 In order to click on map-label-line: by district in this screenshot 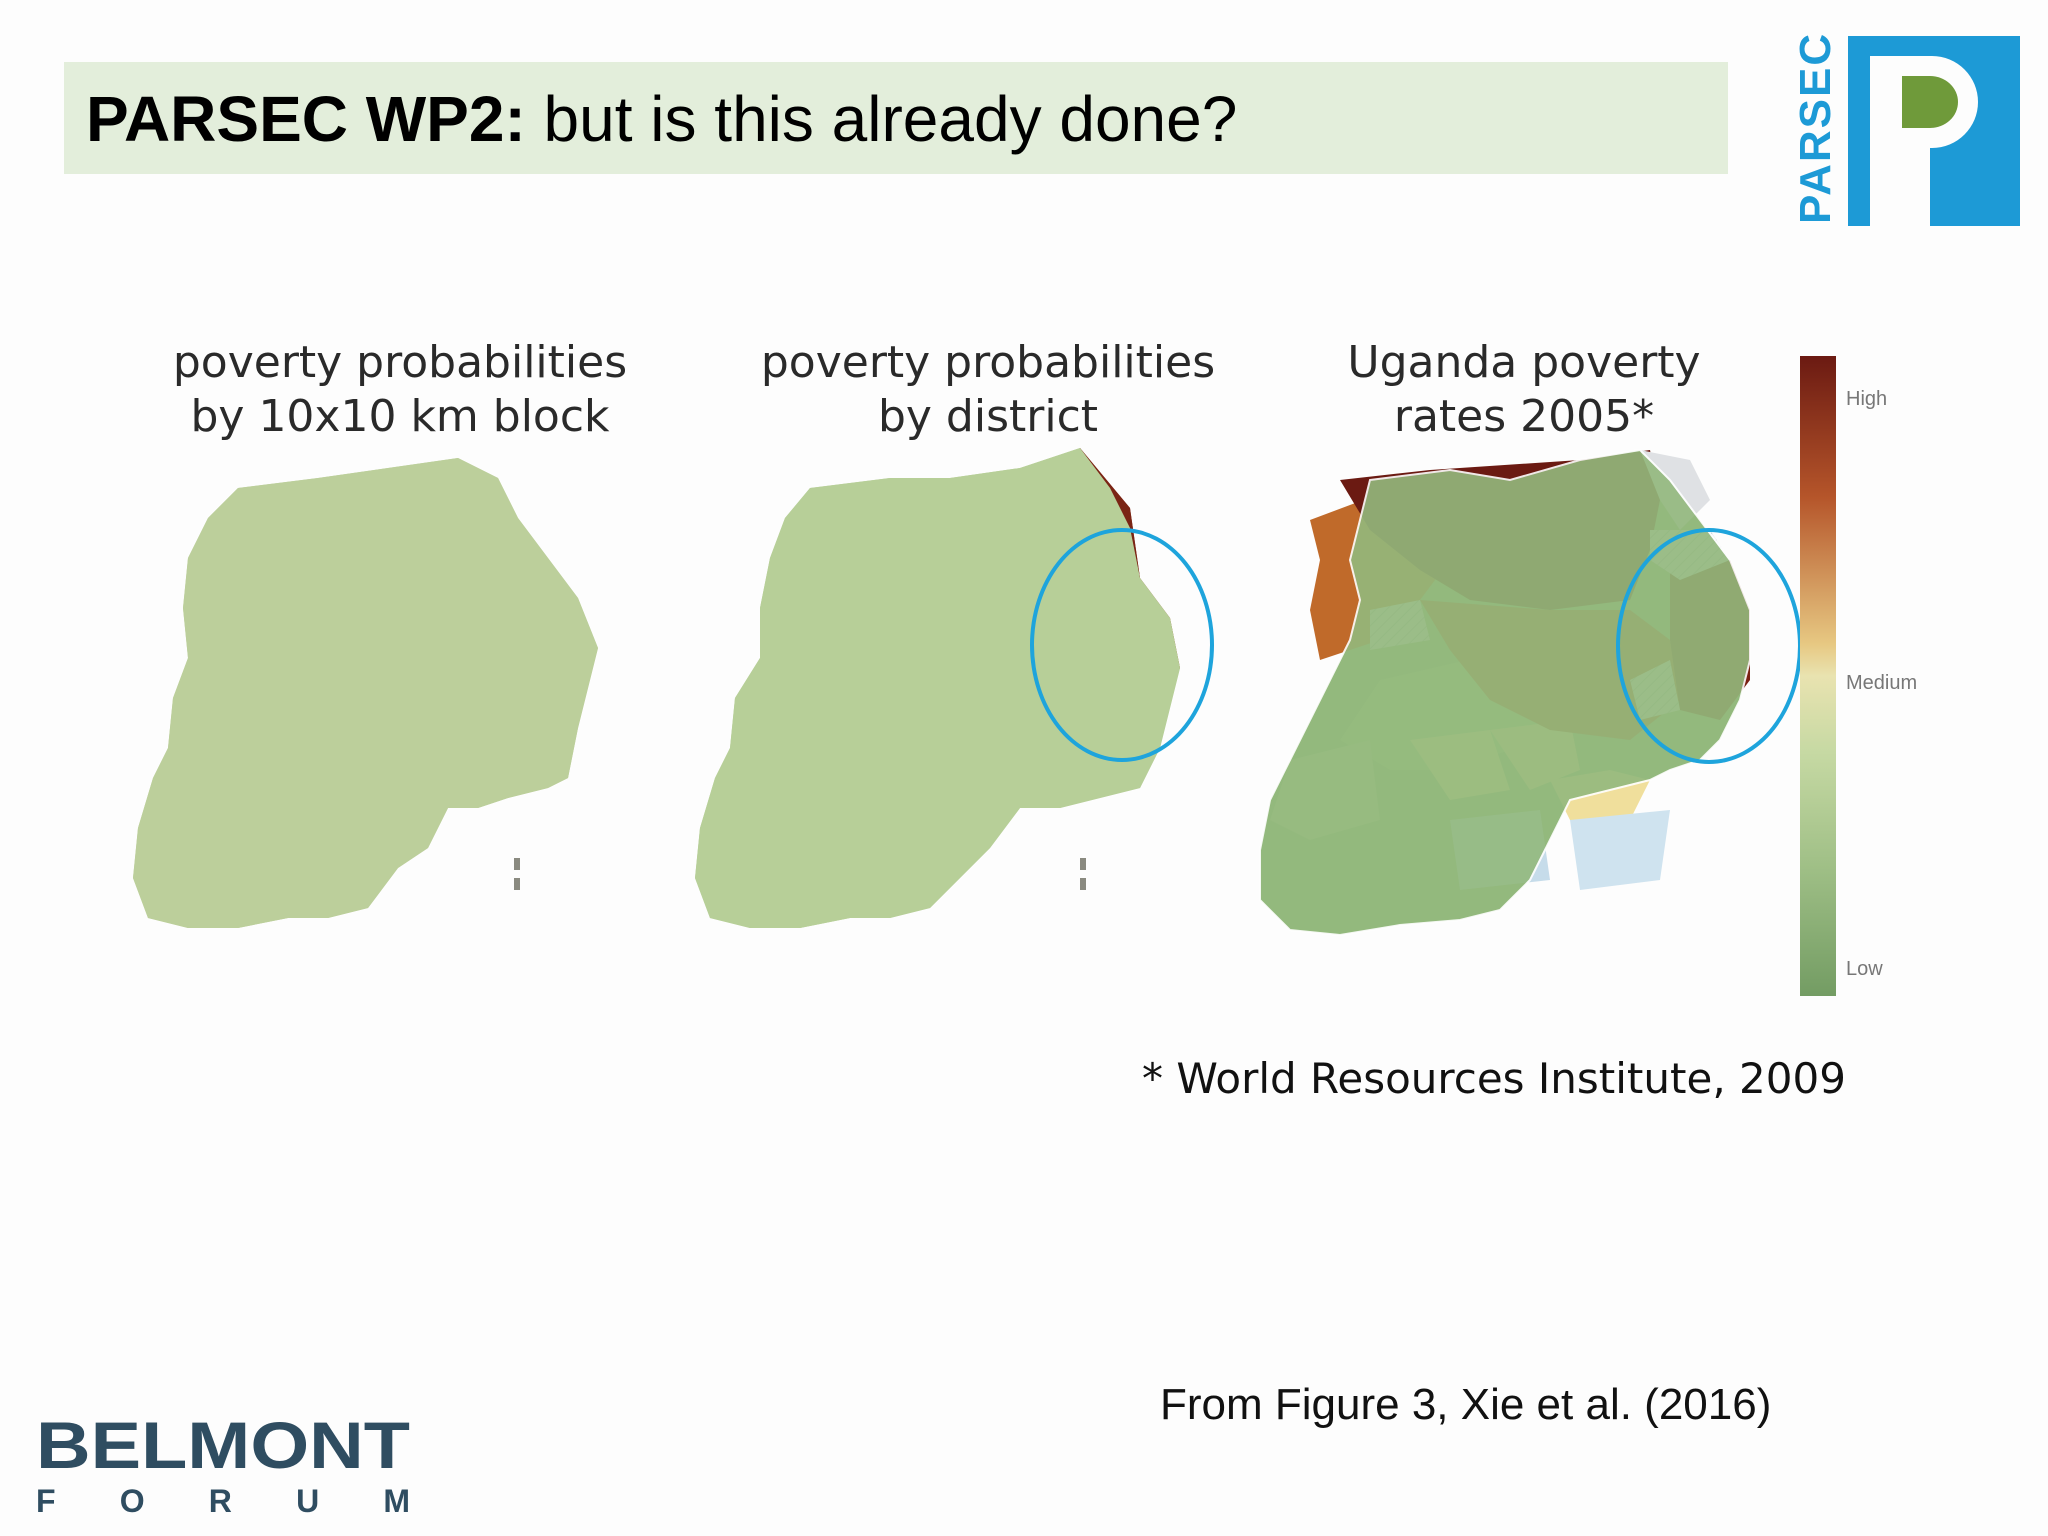, I will do `click(988, 416)`.